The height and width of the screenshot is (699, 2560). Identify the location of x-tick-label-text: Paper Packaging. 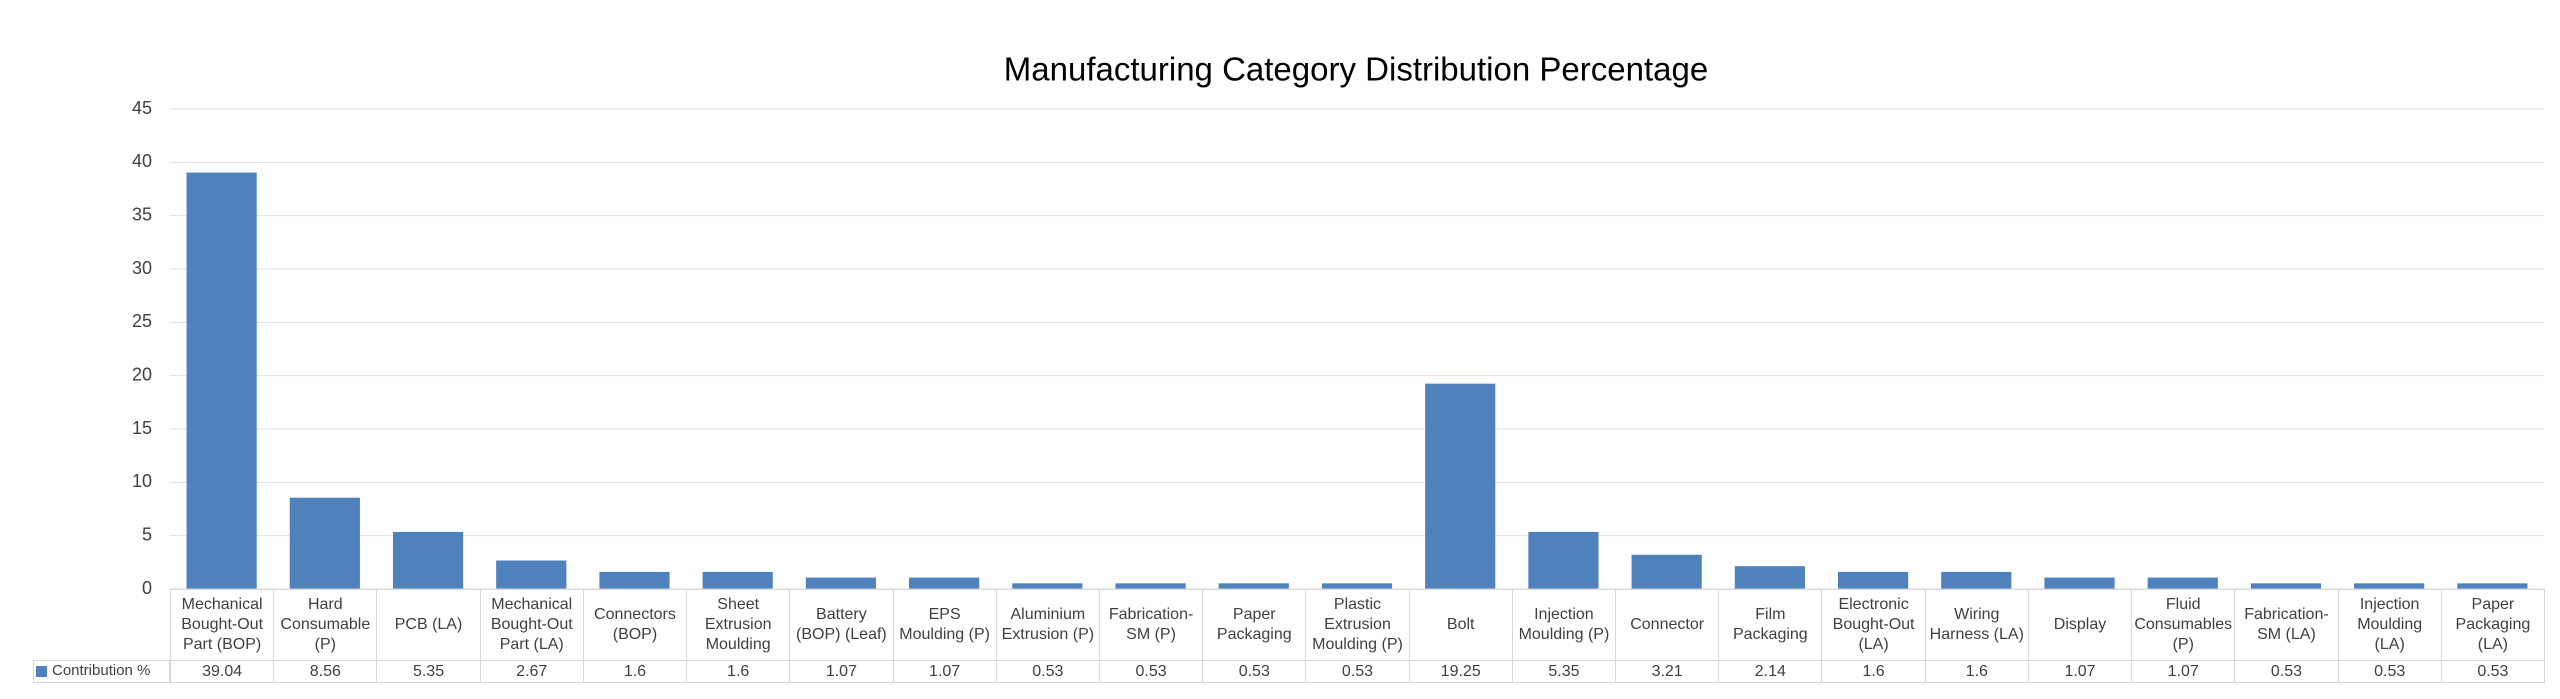
(1254, 624).